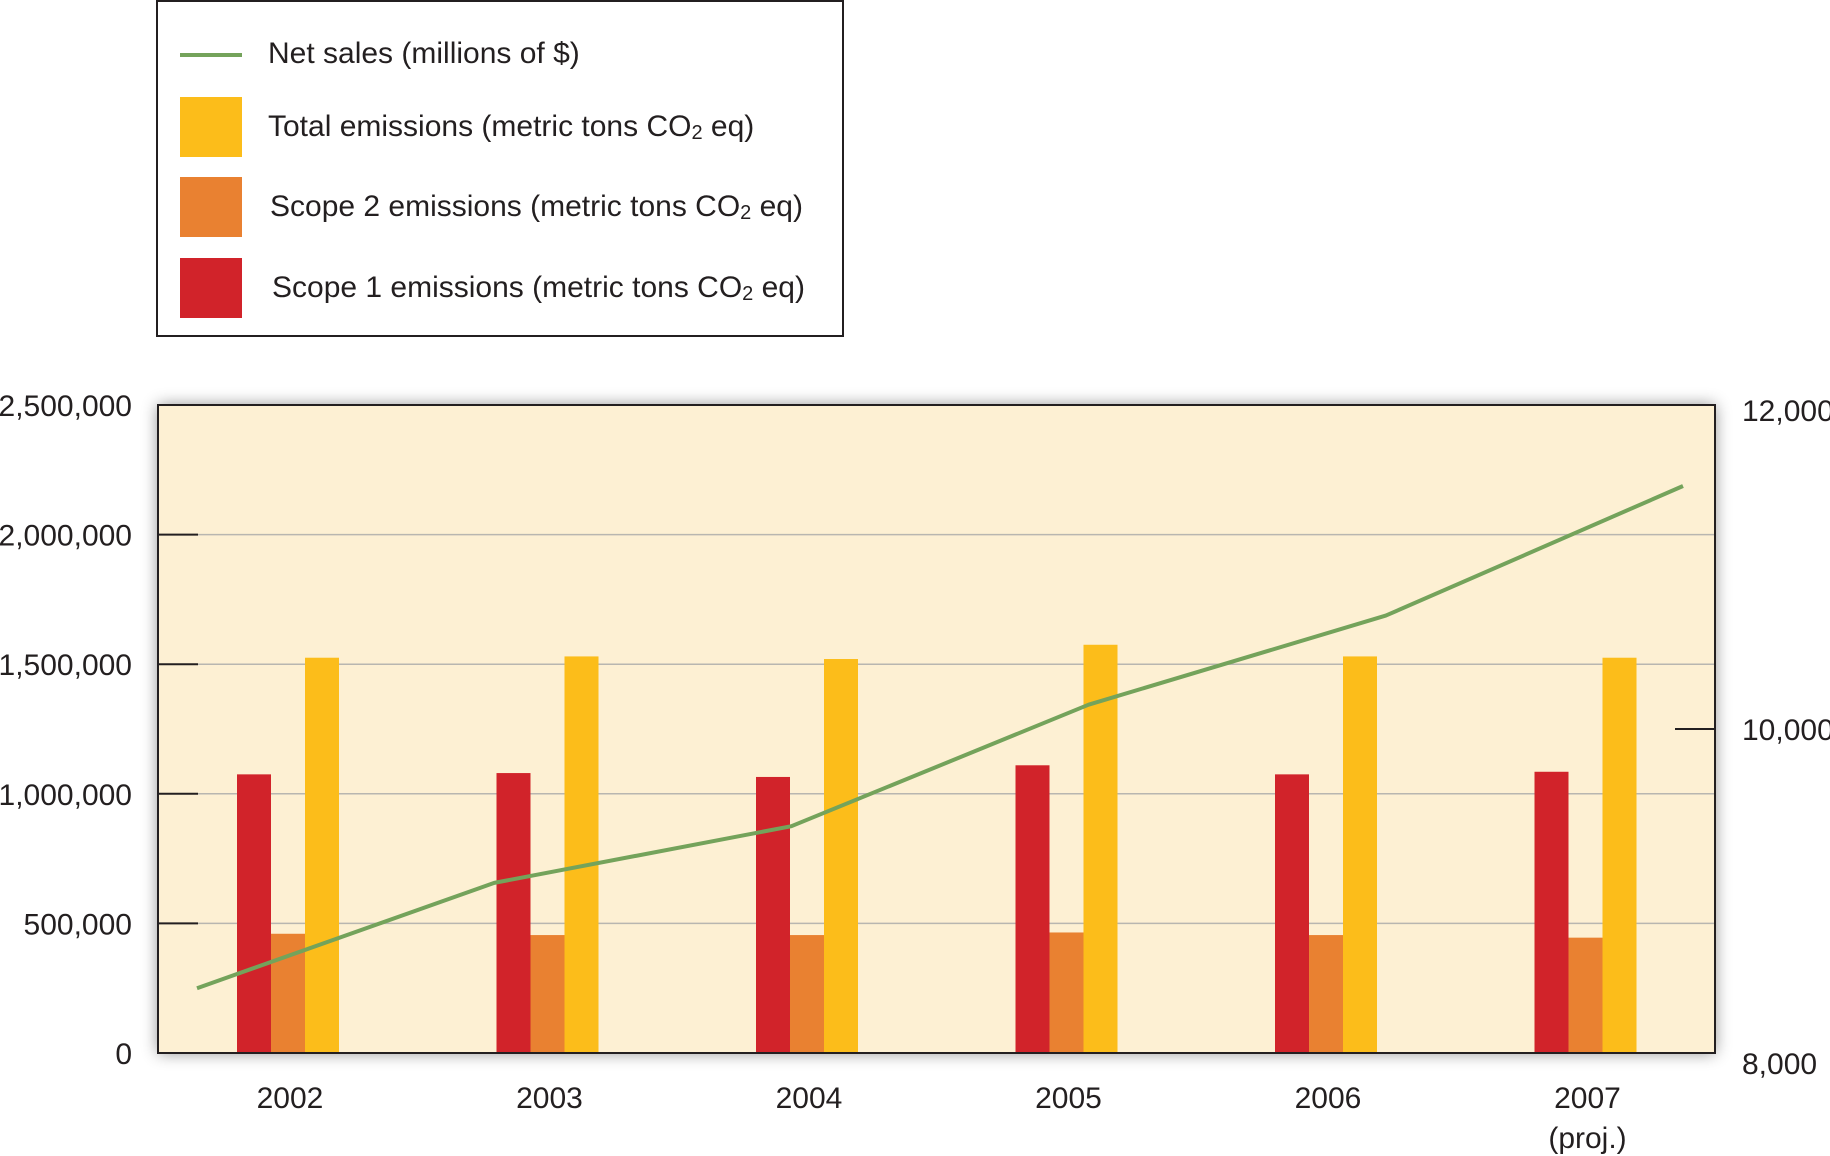  Describe the element at coordinates (322, 855) in the screenshot. I see `bar-total-2002` at that location.